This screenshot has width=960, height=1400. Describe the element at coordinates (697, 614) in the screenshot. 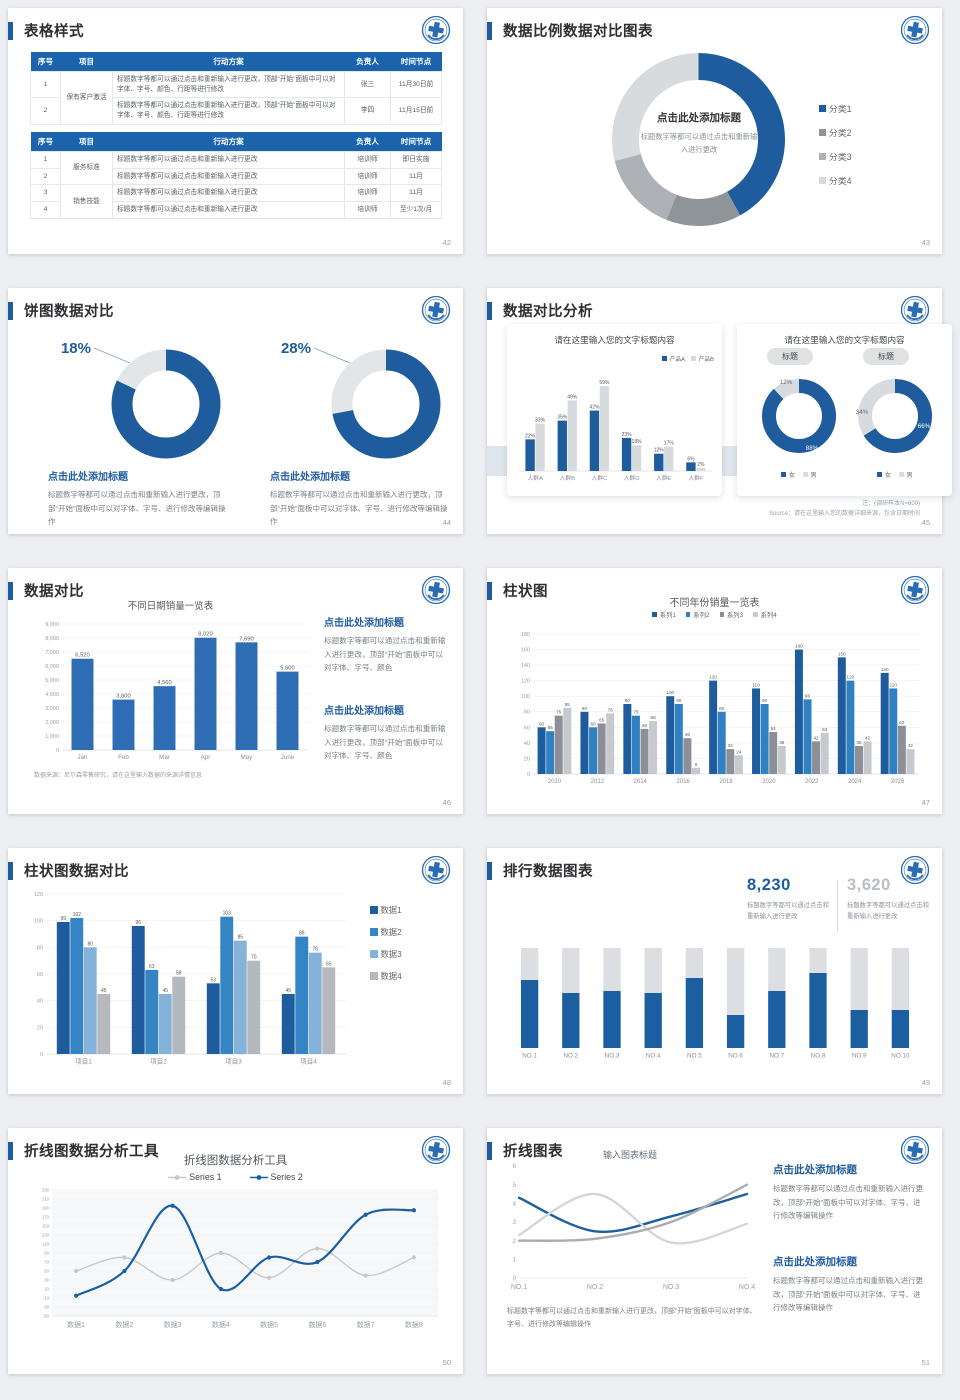

I see `legend-item: 系列2` at that location.